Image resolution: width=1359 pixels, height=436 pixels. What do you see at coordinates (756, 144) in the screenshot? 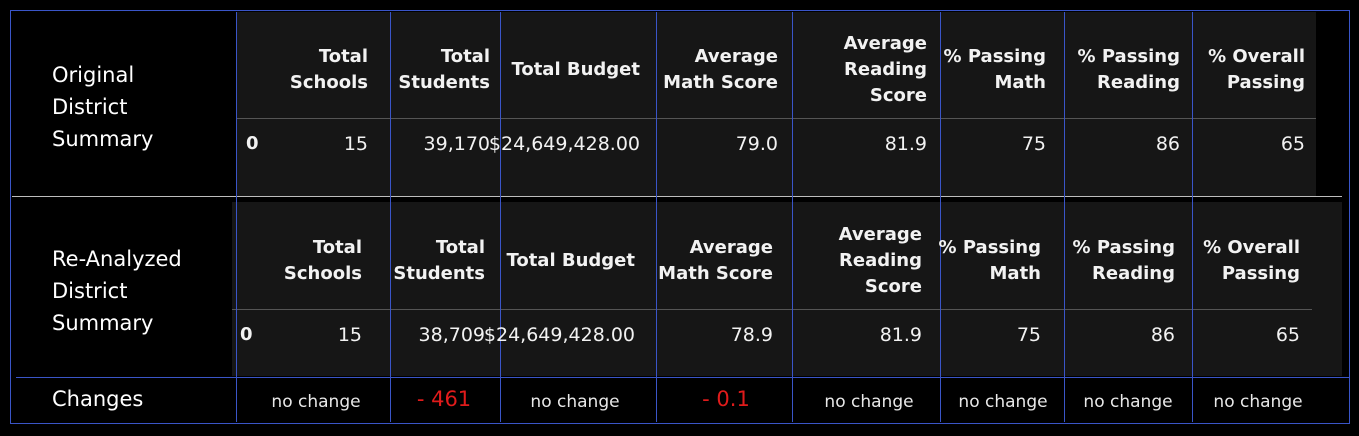
I see `original-value-3: 79.0` at bounding box center [756, 144].